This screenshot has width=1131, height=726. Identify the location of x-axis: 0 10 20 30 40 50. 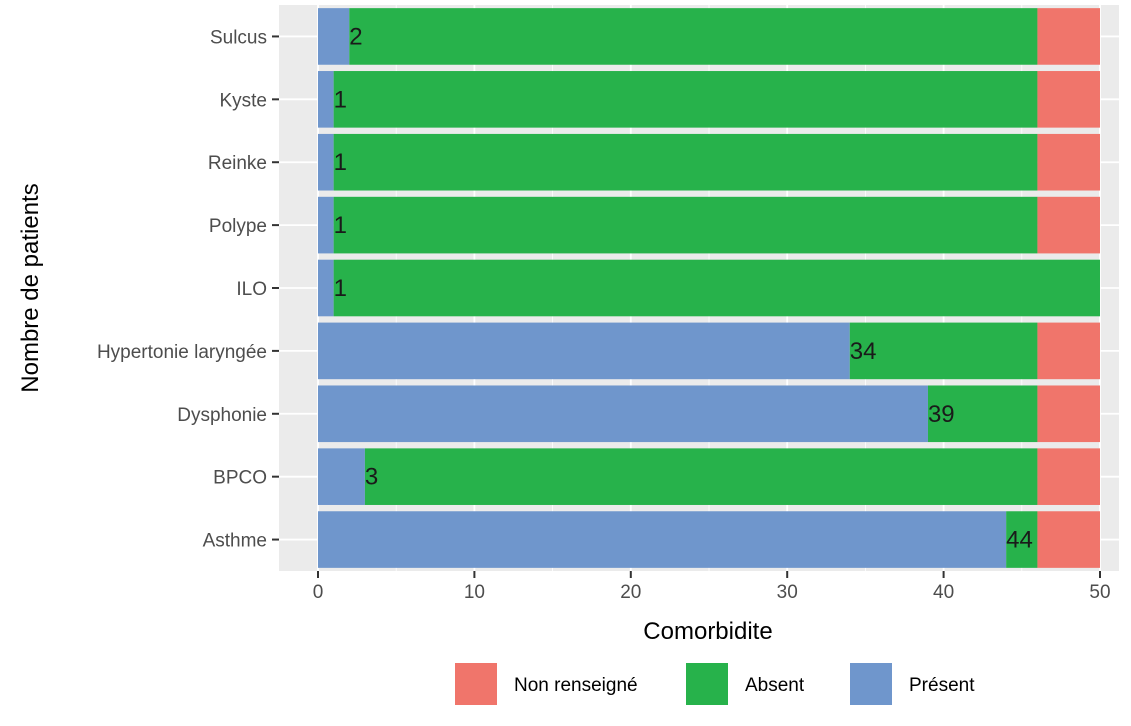
(712, 587).